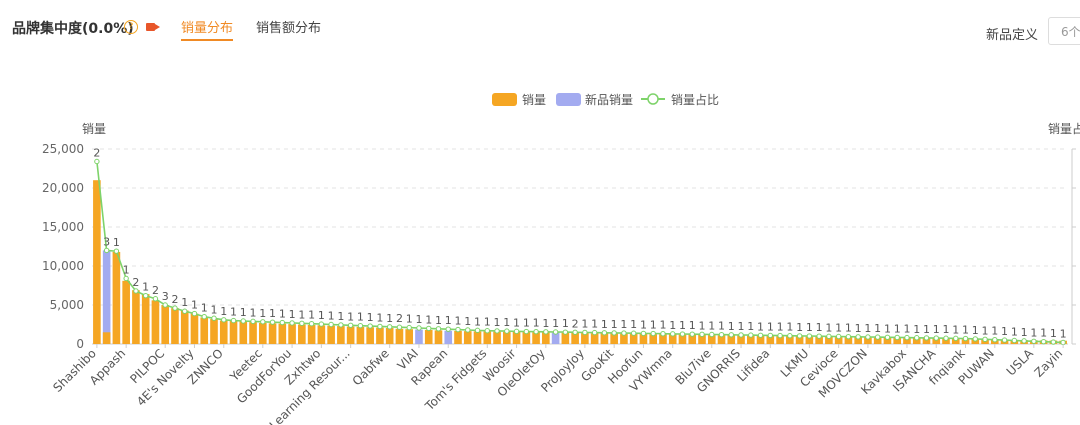 The width and height of the screenshot is (1080, 425). I want to click on help-icon: ?, so click(131, 27).